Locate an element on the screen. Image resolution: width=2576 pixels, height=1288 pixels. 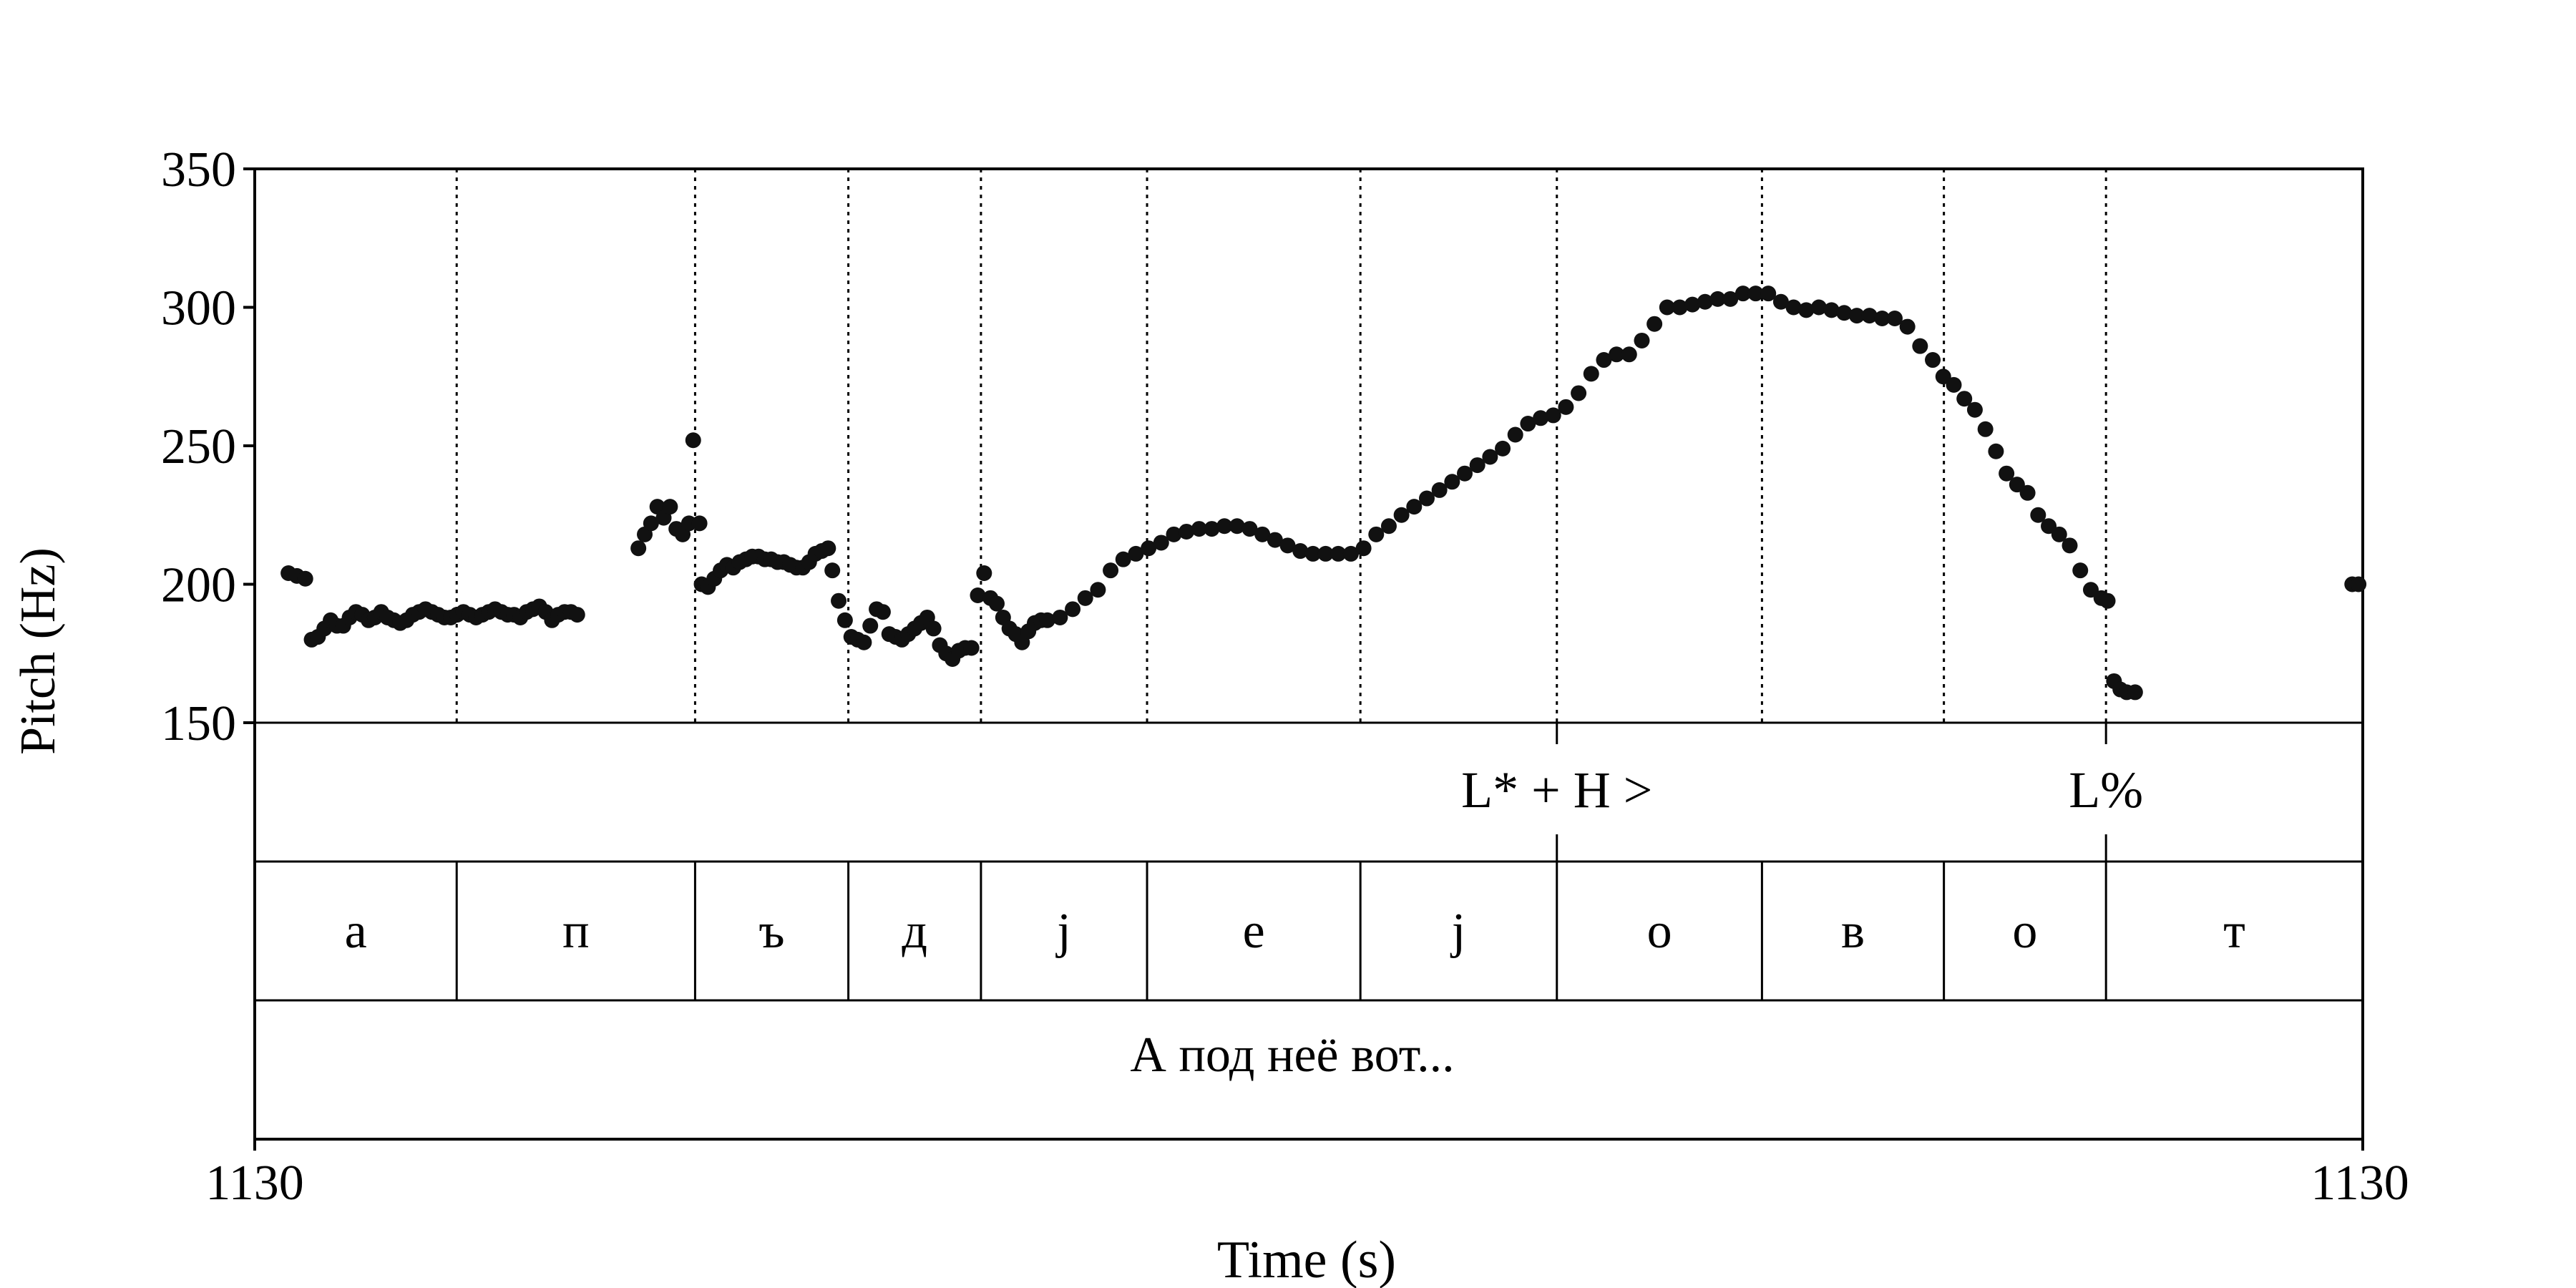
x-tick-label-end: 1130 is located at coordinates (2360, 1183).